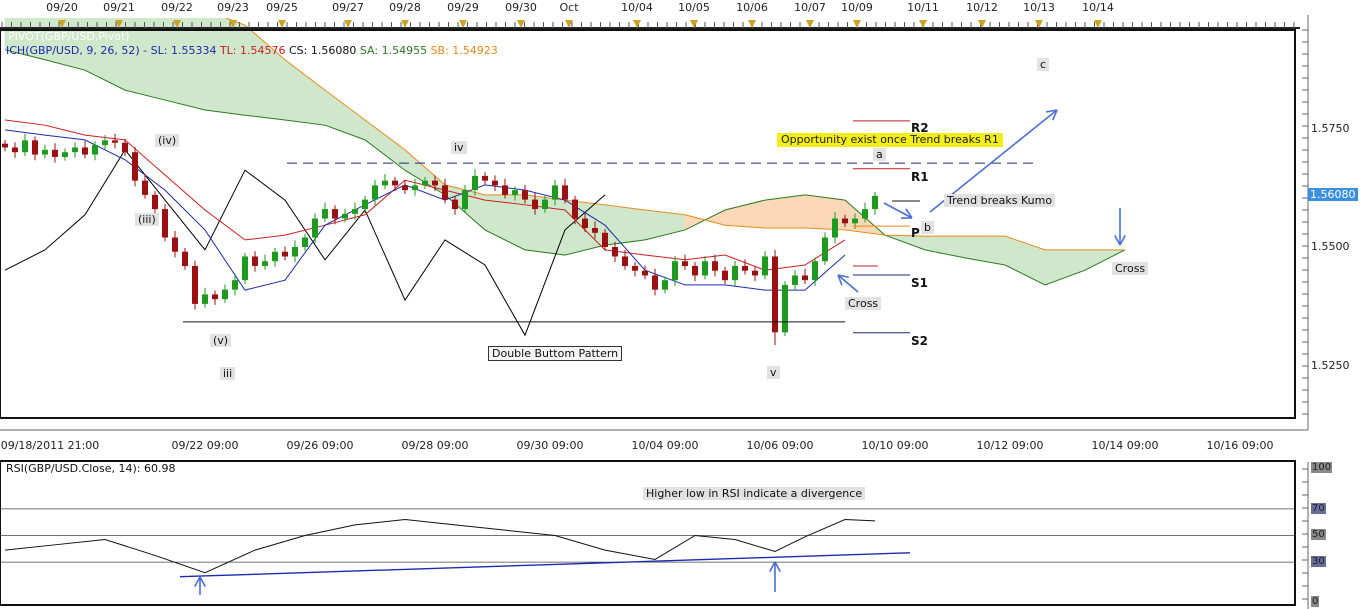 This screenshot has width=1366, height=609. What do you see at coordinates (857, 7) in the screenshot?
I see `top-date-label: 10/09` at bounding box center [857, 7].